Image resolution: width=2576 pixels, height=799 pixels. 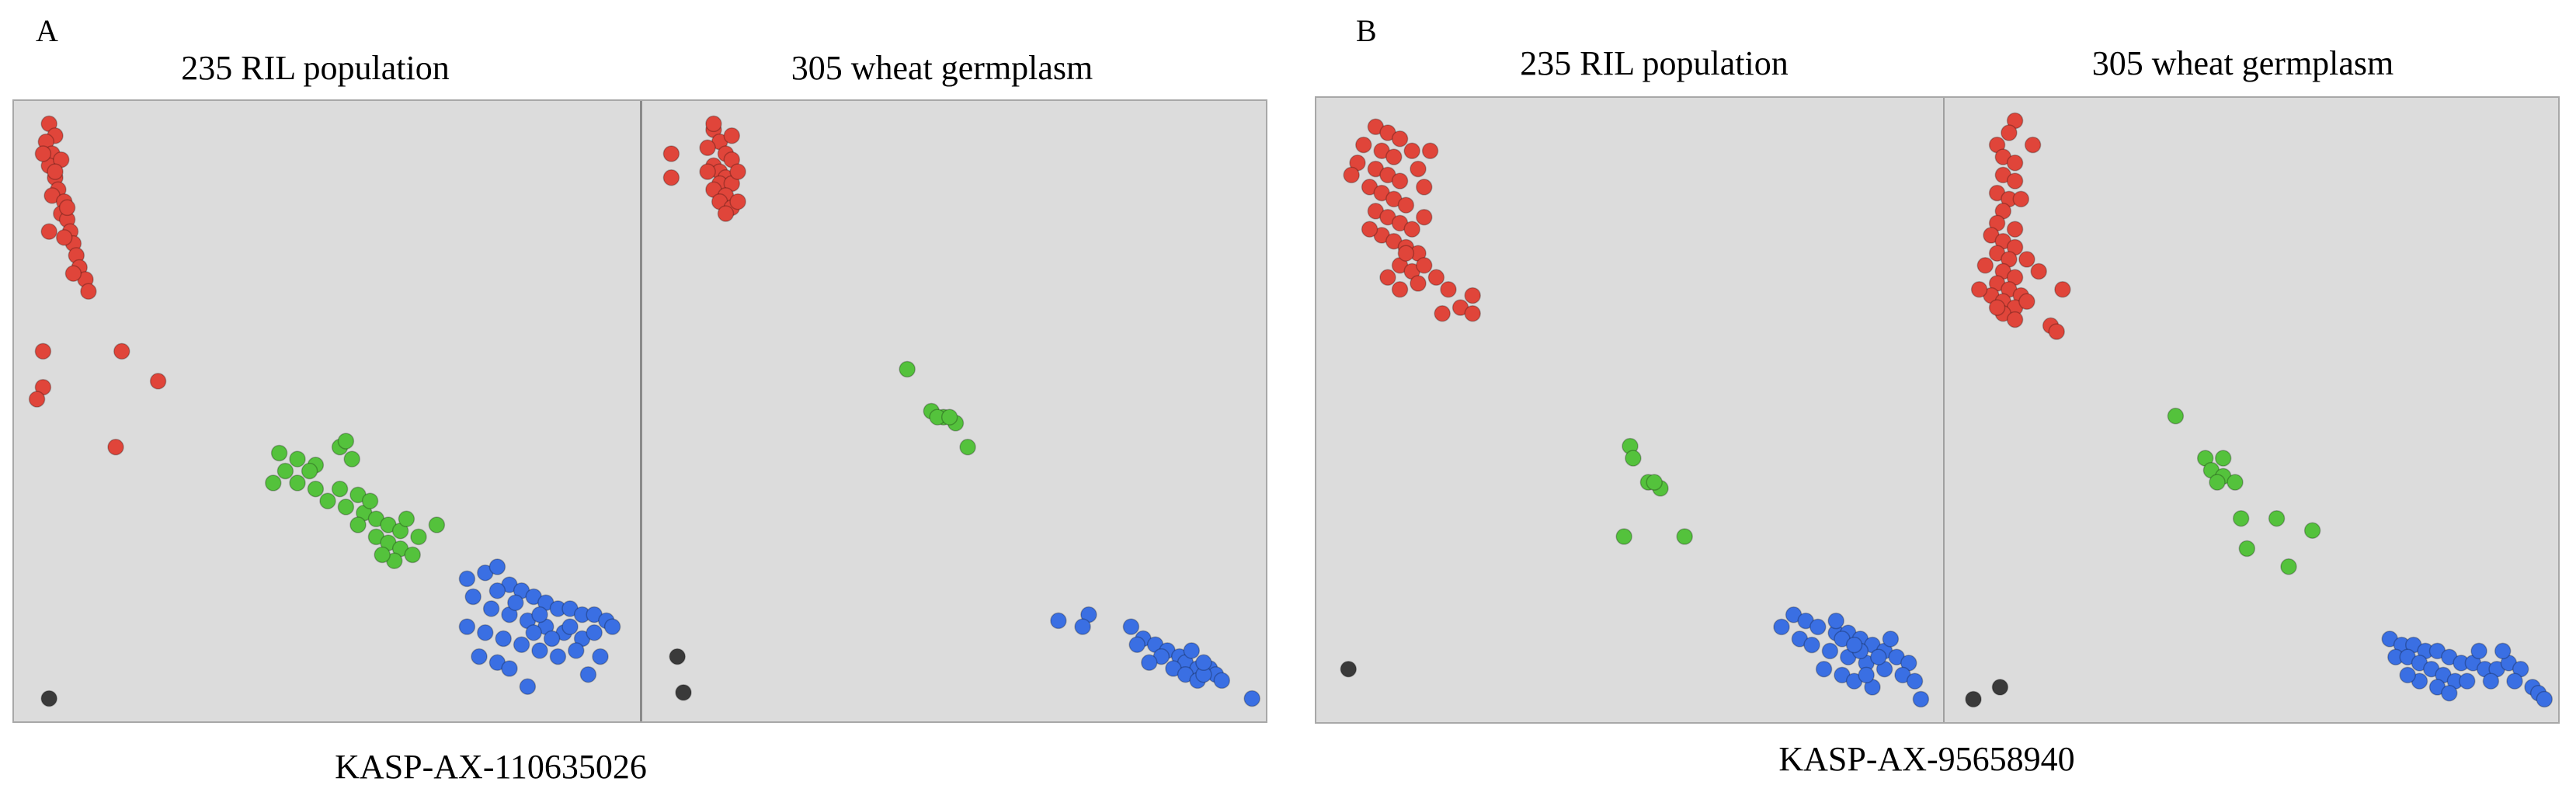 I want to click on panel-b-divider, so click(x=1944, y=410).